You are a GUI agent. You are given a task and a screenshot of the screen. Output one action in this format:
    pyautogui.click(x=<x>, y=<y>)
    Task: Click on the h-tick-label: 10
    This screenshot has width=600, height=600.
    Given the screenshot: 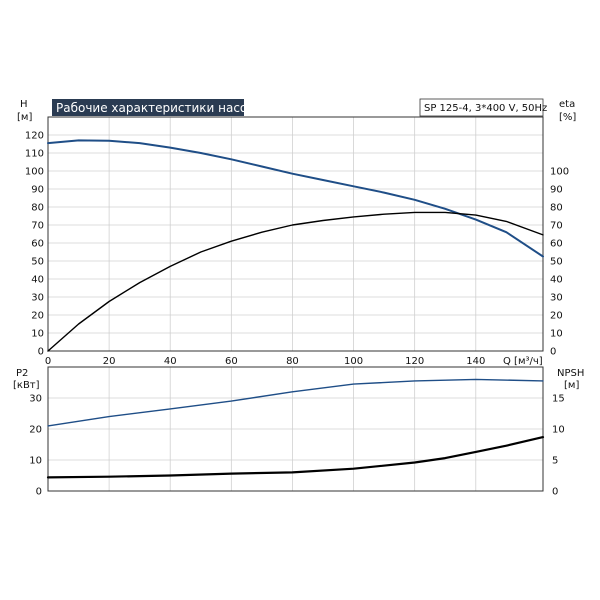 What is the action you would take?
    pyautogui.click(x=37, y=334)
    